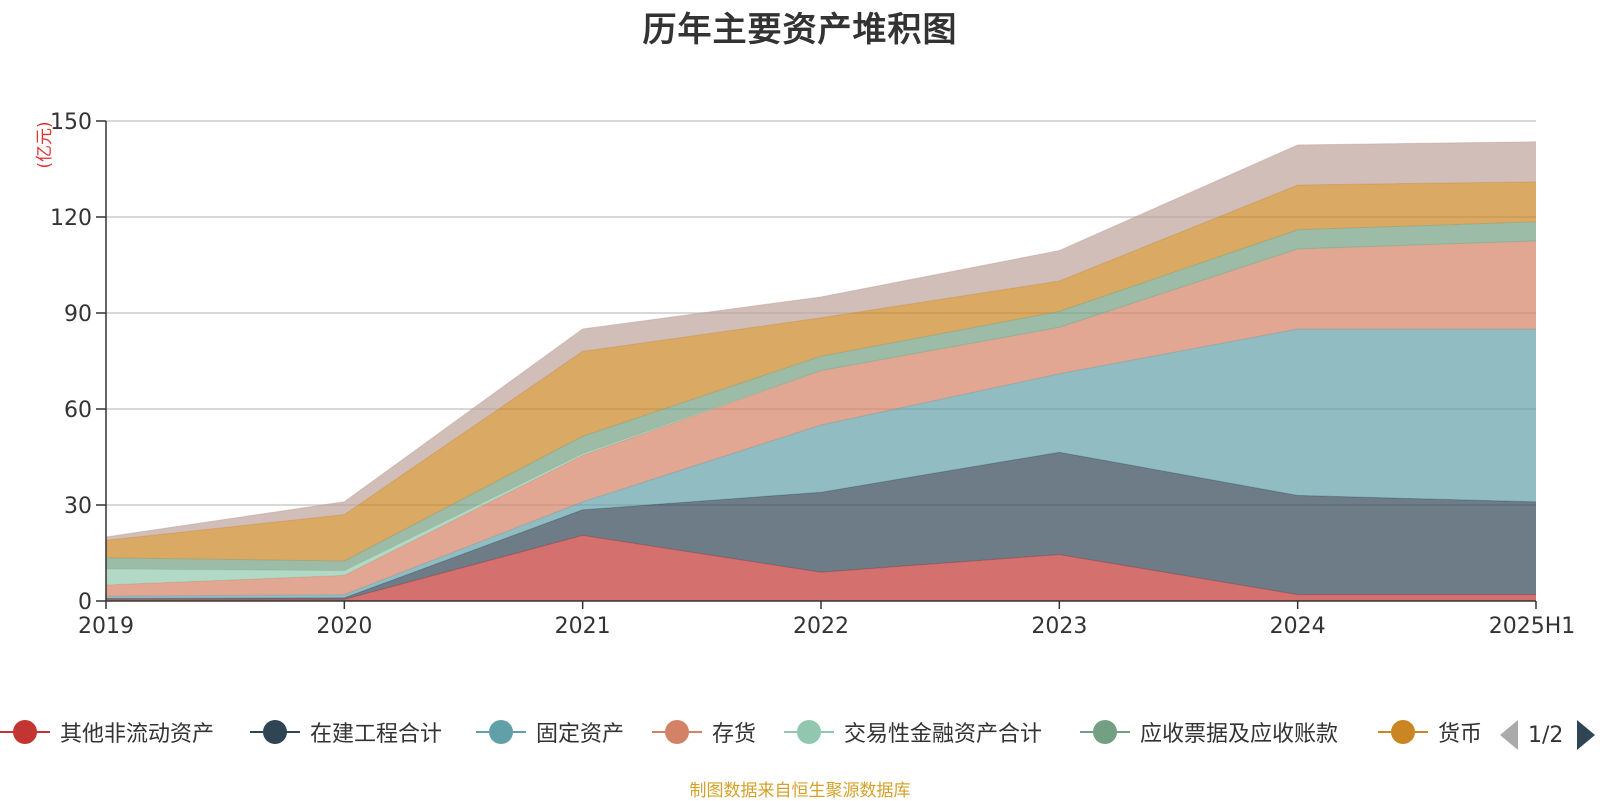 The image size is (1600, 801). Describe the element at coordinates (821, 626) in the screenshot. I see `x-tick-label: 2022` at that location.